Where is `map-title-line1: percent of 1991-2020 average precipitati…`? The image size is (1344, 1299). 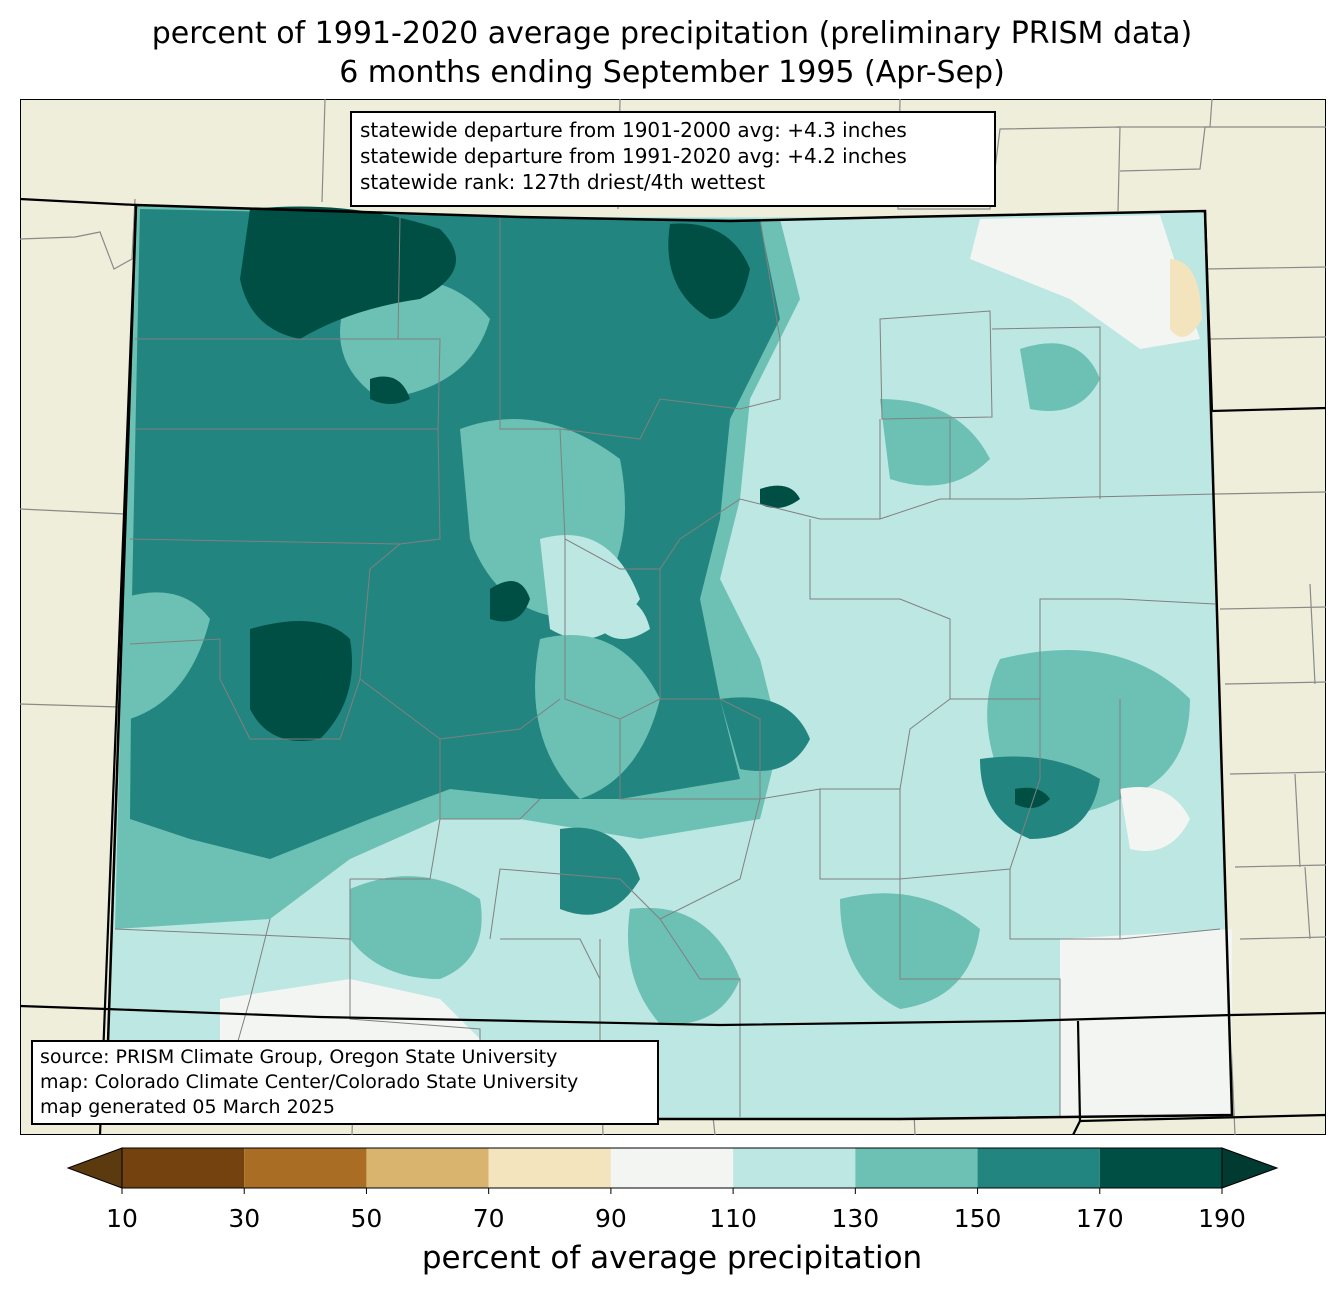
map-title-line1: percent of 1991-2020 average precipitati… is located at coordinates (672, 33).